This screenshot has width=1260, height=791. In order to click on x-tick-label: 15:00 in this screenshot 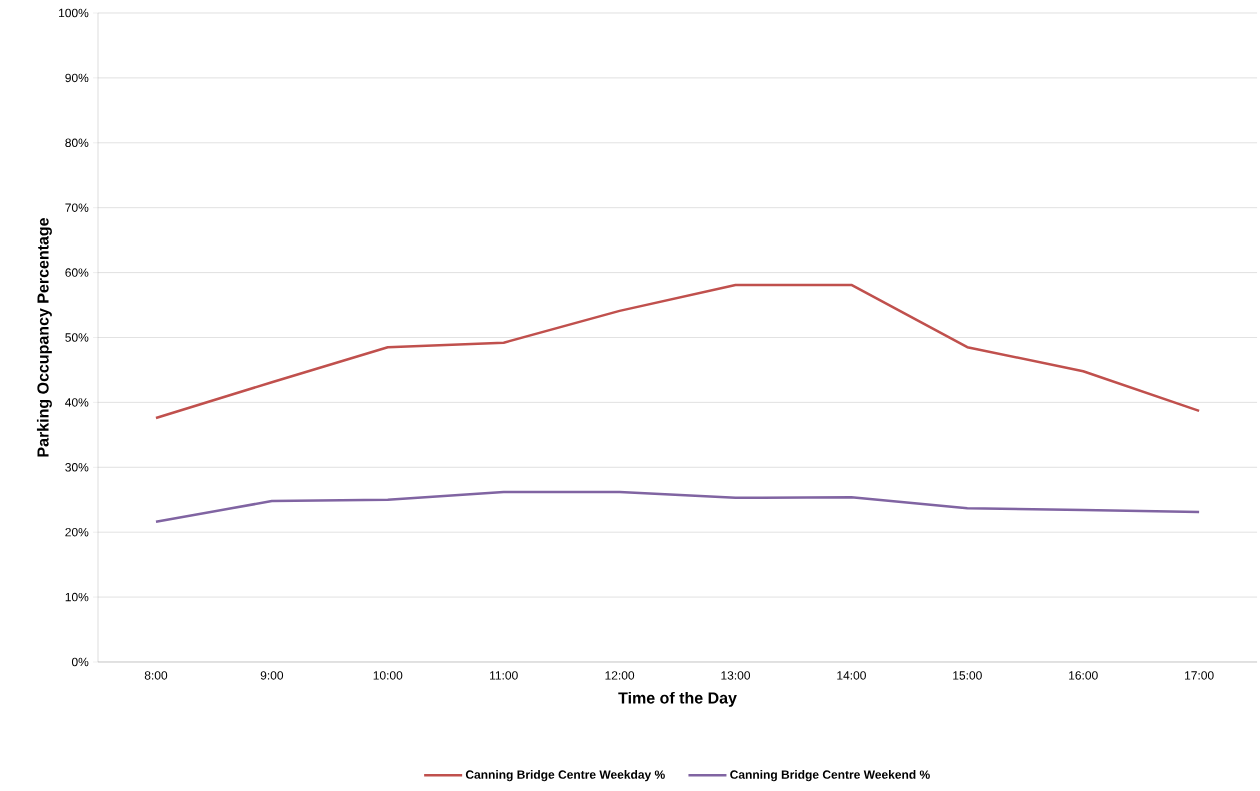, I will do `click(967, 675)`.